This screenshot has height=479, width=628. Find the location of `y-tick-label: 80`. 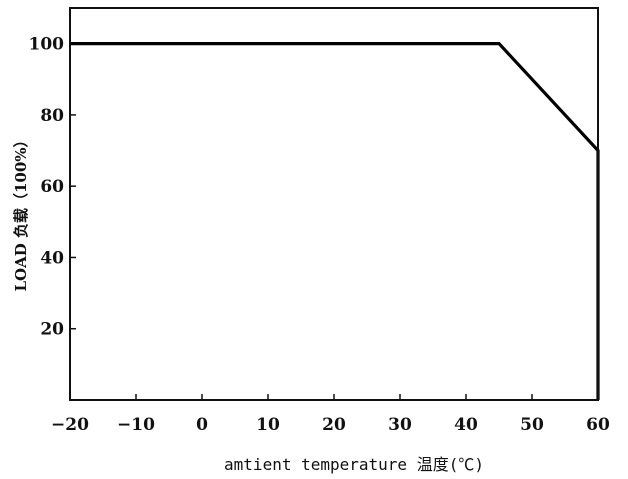

y-tick-label: 80 is located at coordinates (52, 116).